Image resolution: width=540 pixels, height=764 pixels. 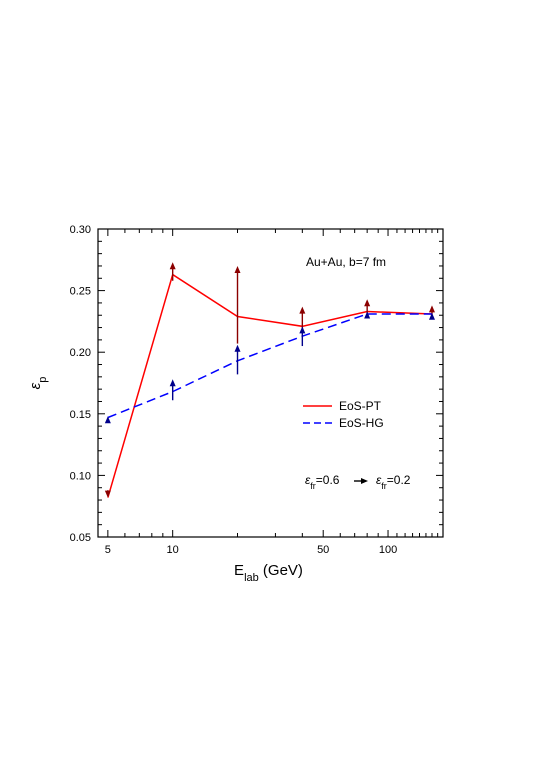 I want to click on y-tick-label: 0.10, so click(x=80, y=476).